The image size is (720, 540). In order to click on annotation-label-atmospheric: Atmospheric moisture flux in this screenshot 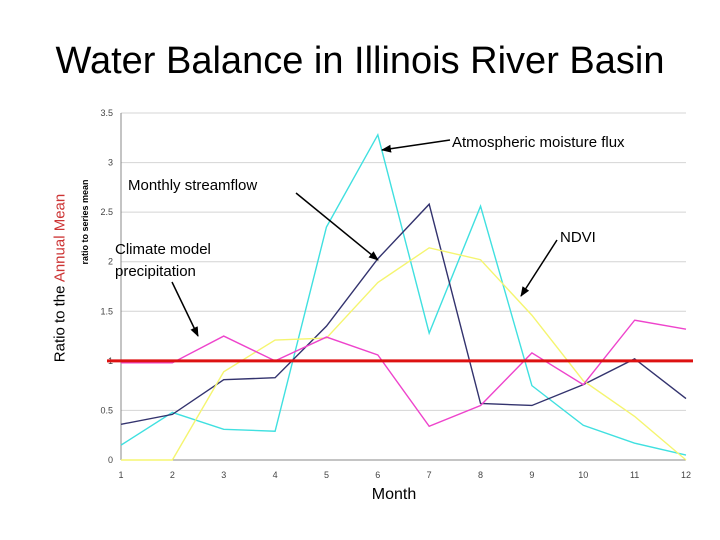, I will do `click(538, 142)`.